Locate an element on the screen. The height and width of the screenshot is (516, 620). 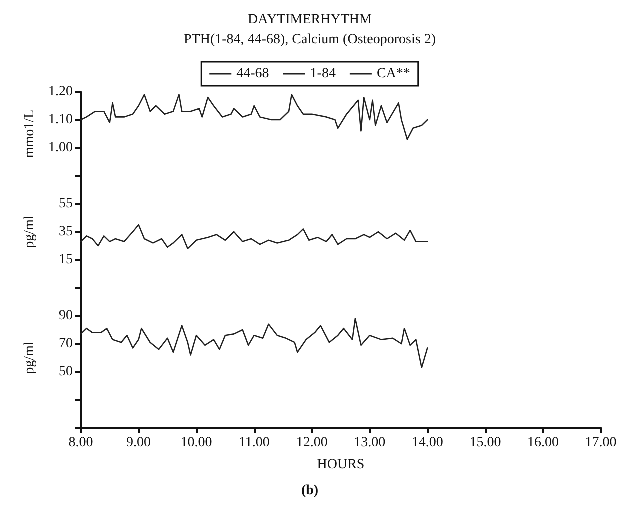
x-axis-title: HOURS is located at coordinates (341, 465).